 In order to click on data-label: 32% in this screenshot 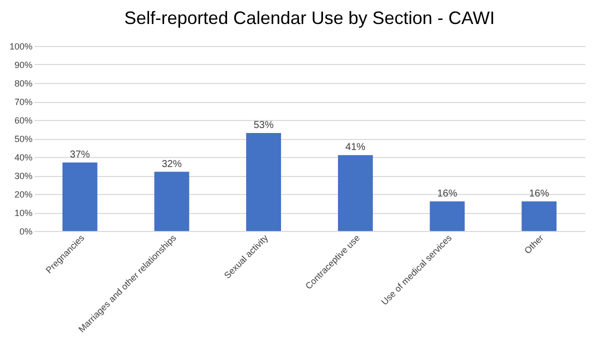, I will do `click(172, 164)`.